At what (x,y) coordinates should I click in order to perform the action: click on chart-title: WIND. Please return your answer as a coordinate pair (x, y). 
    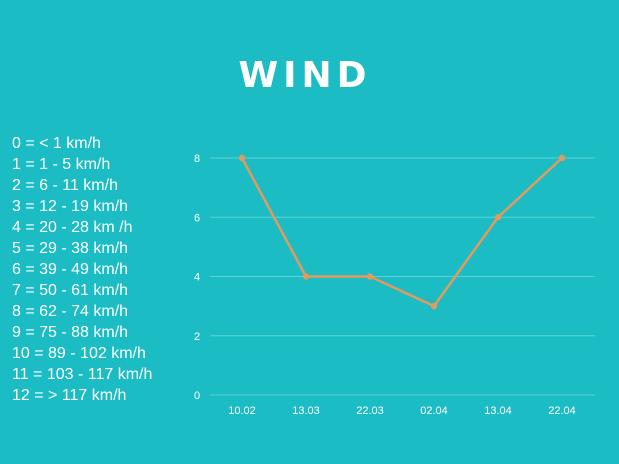
    Looking at the image, I should click on (305, 75).